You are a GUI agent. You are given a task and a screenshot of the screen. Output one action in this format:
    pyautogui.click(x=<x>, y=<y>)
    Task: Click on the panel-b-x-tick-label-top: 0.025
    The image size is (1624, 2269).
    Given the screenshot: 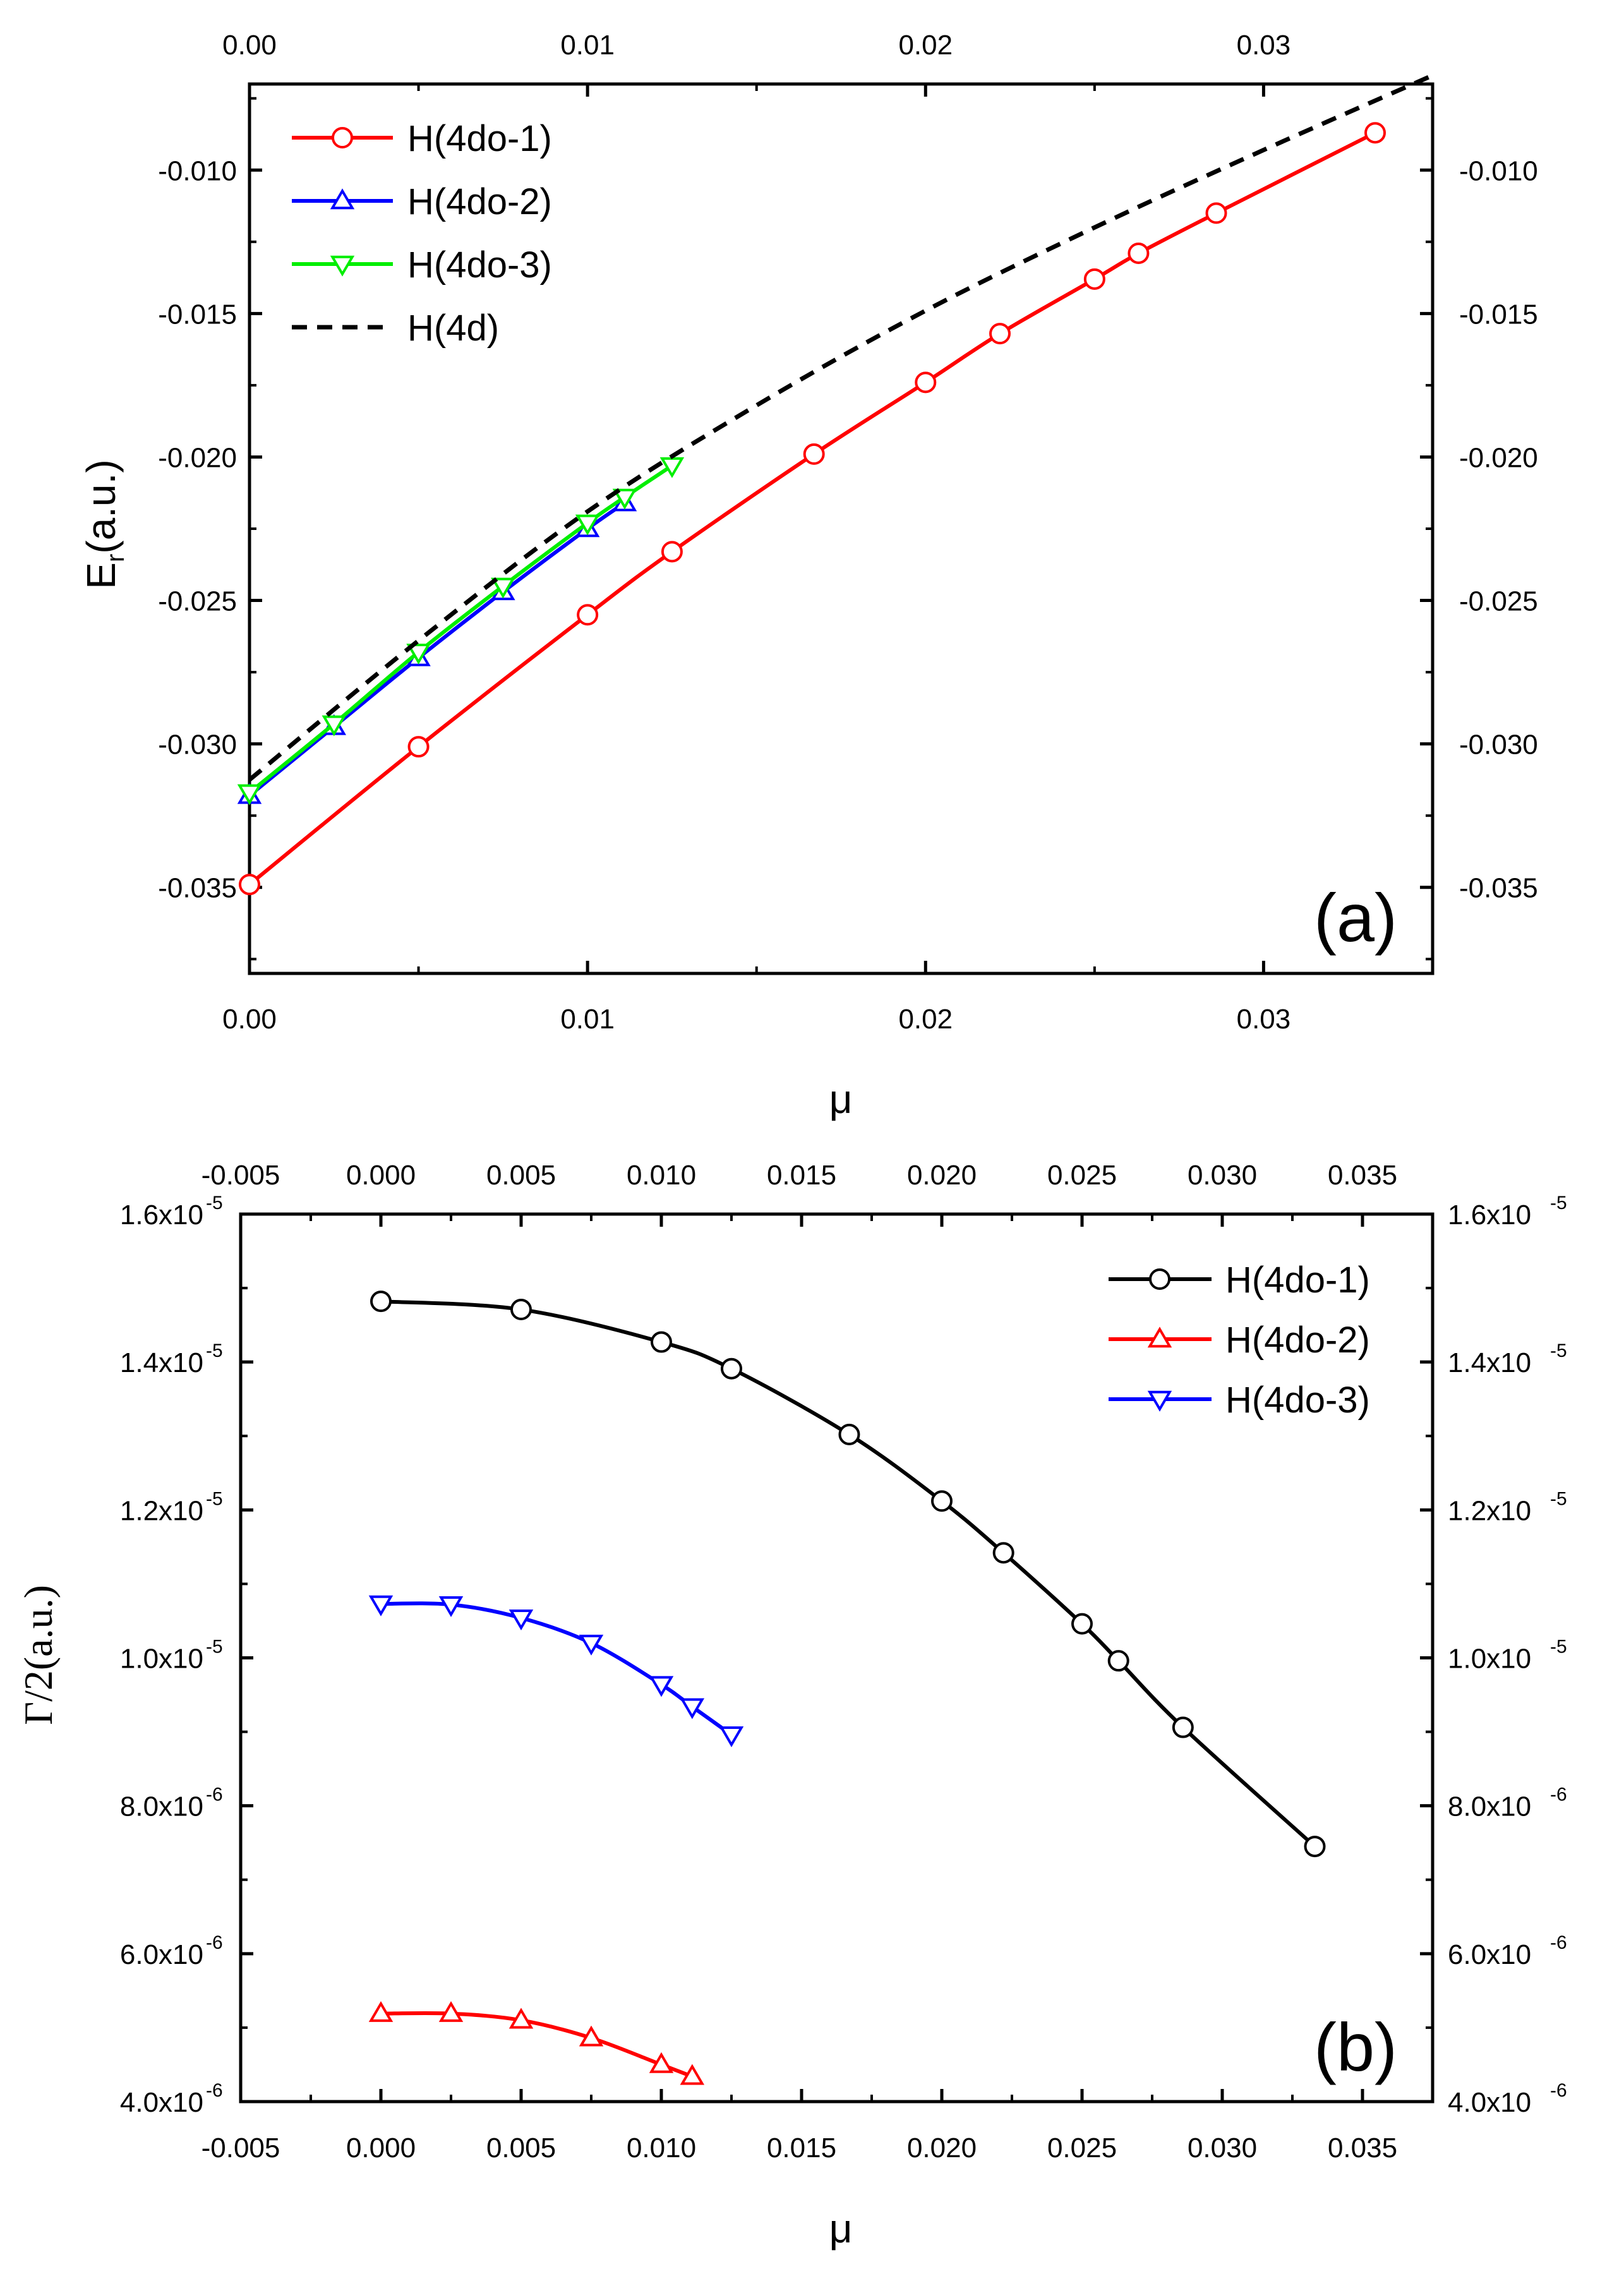 What is the action you would take?
    pyautogui.click(x=1082, y=1175)
    